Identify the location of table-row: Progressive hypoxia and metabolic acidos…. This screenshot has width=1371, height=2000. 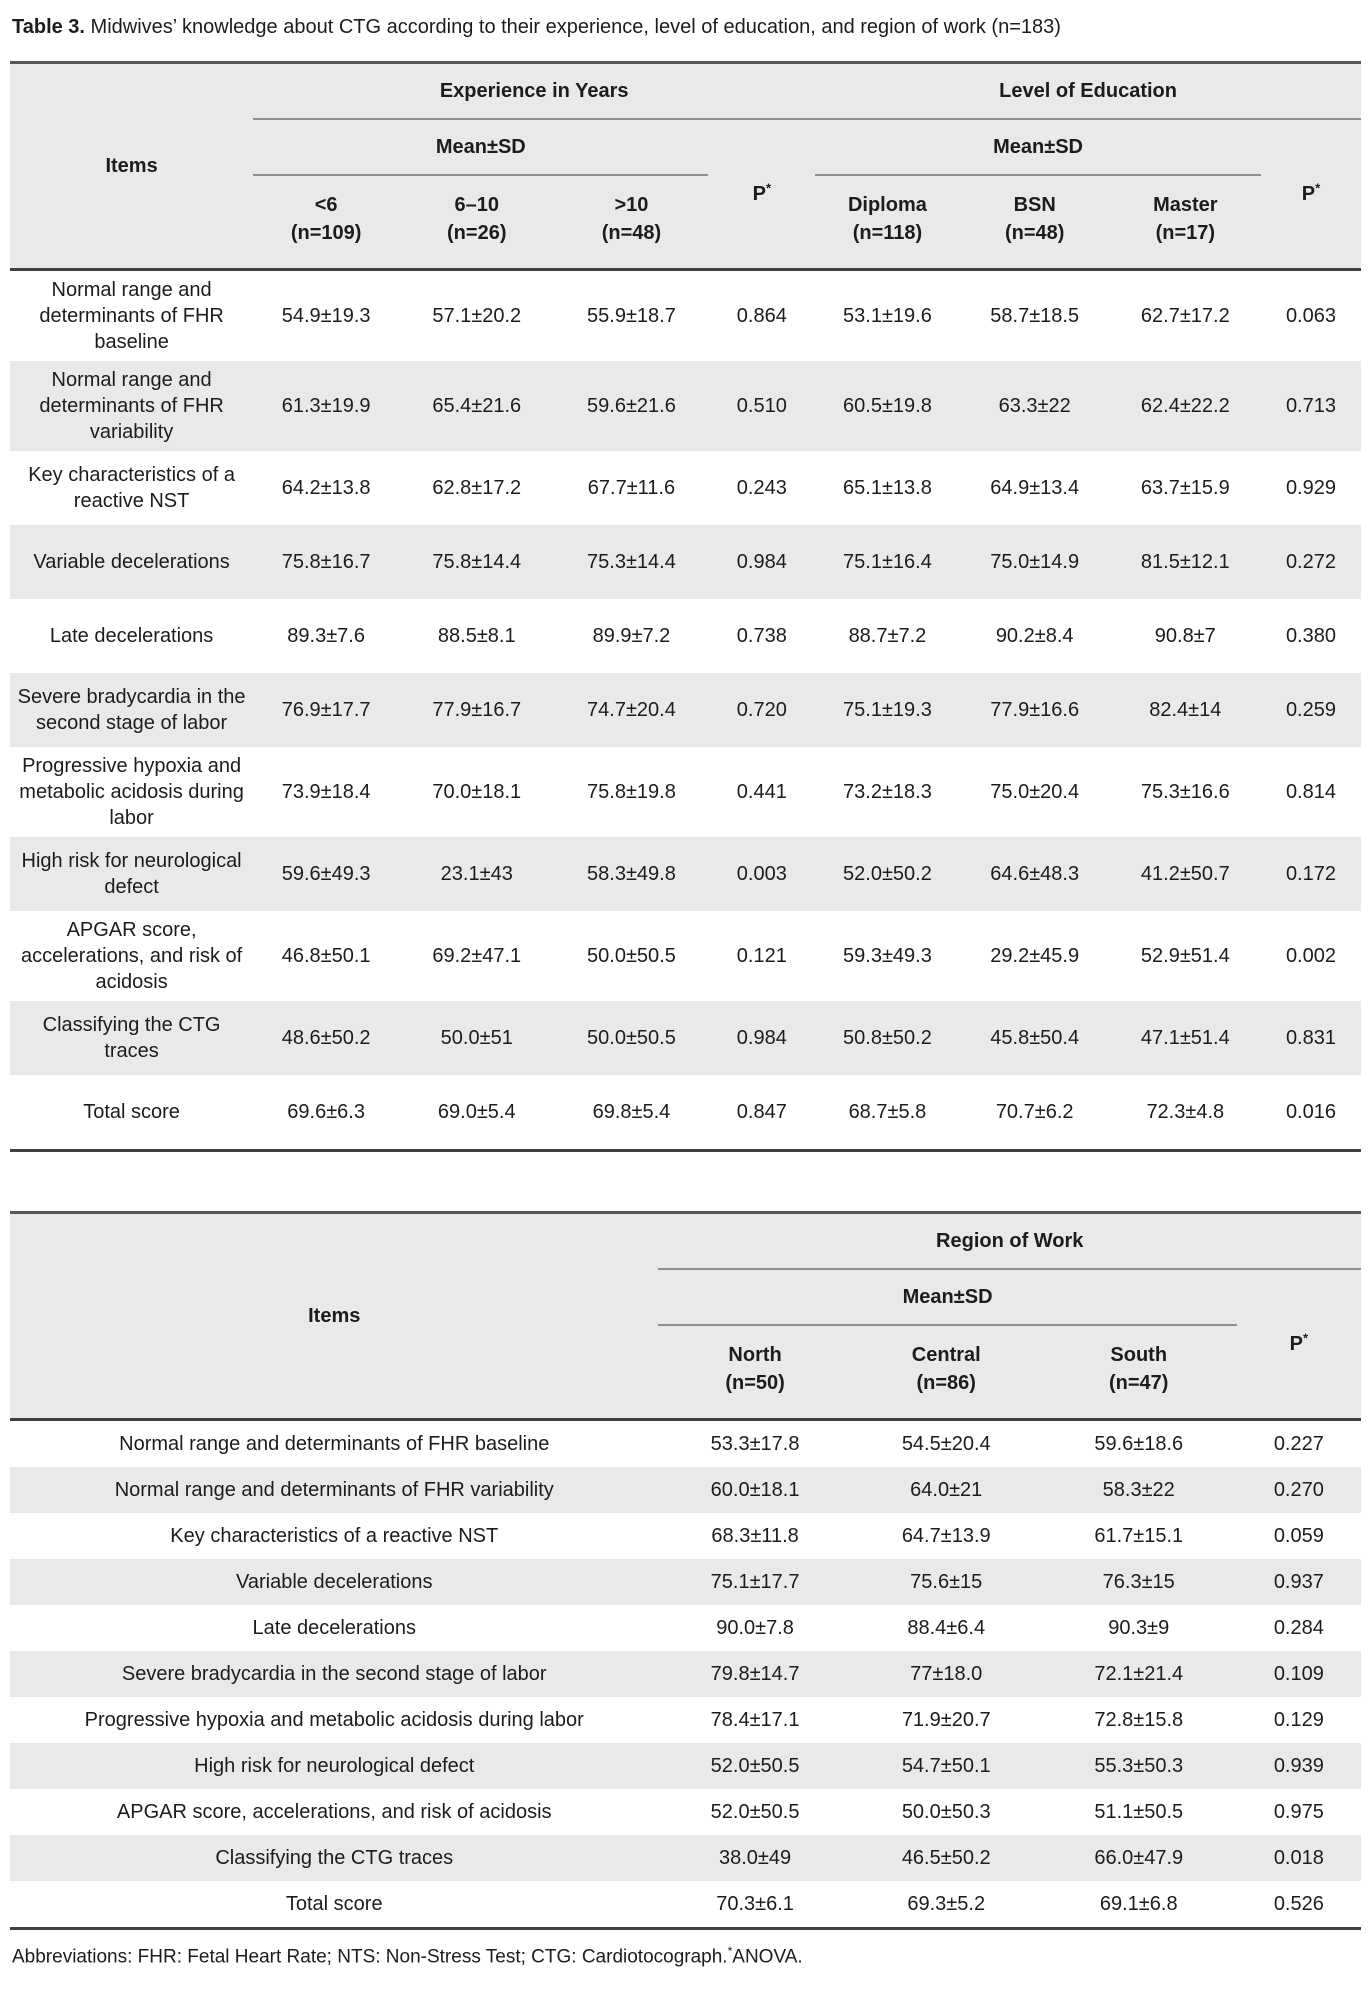
(685, 1720).